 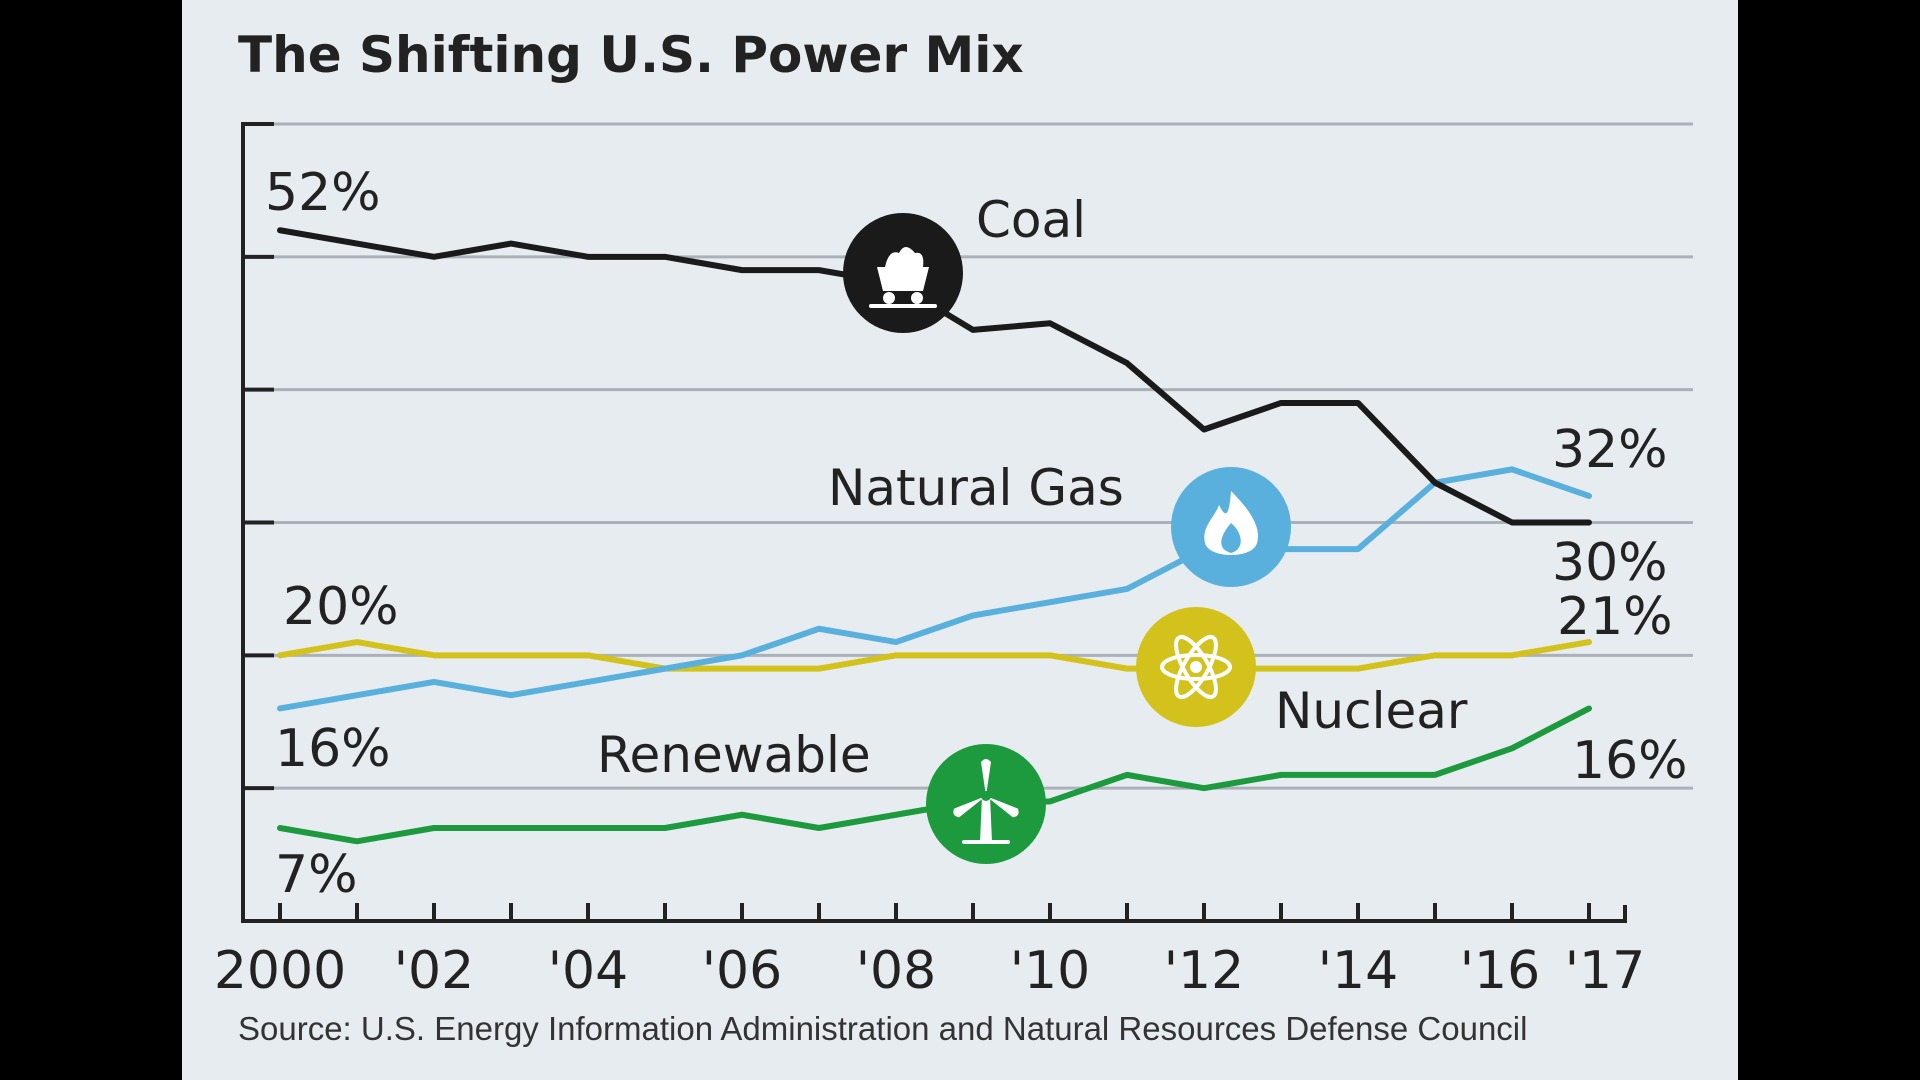 I want to click on series-label-renewable: Renewable, so click(x=734, y=755).